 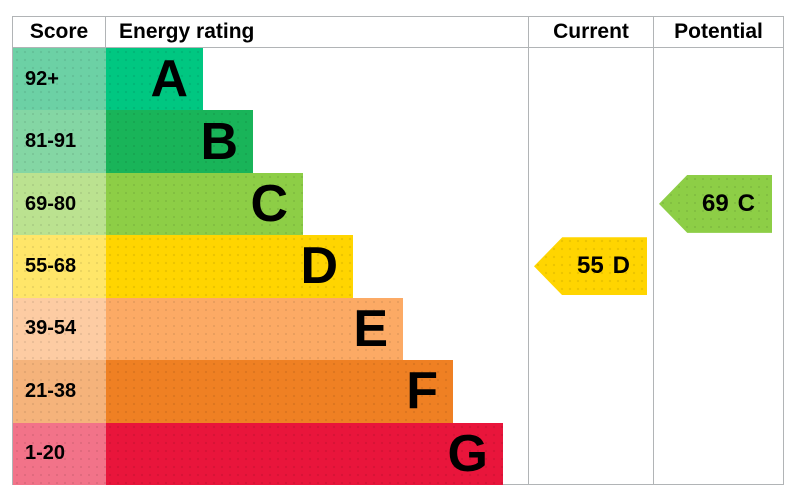 I want to click on header-current: Current, so click(x=590, y=32).